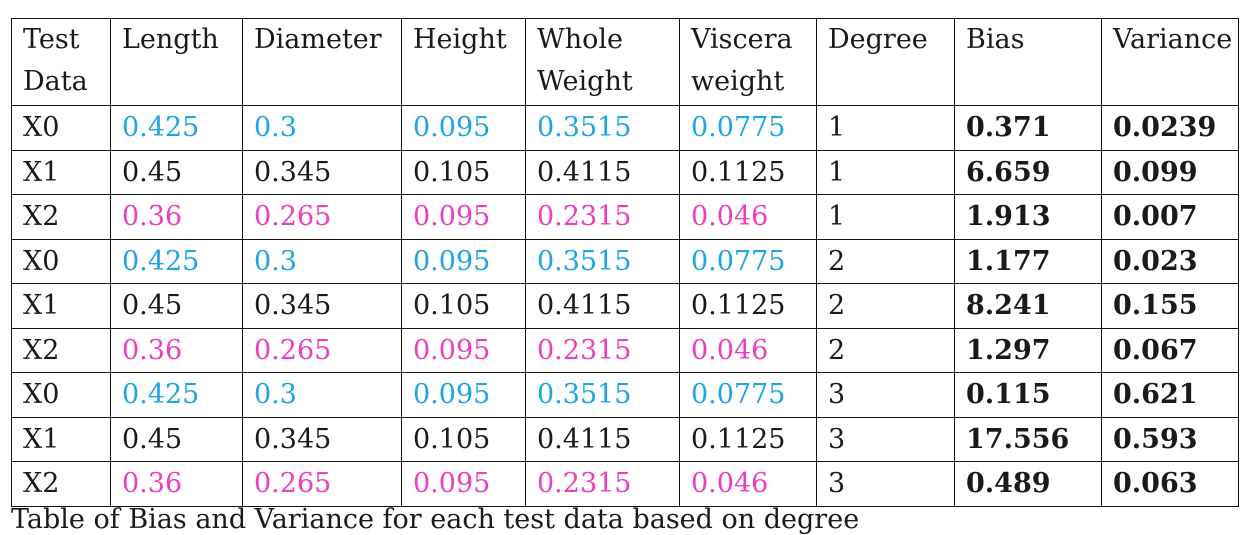  Describe the element at coordinates (1028, 128) in the screenshot. I see `cell-bias: 0.371` at that location.